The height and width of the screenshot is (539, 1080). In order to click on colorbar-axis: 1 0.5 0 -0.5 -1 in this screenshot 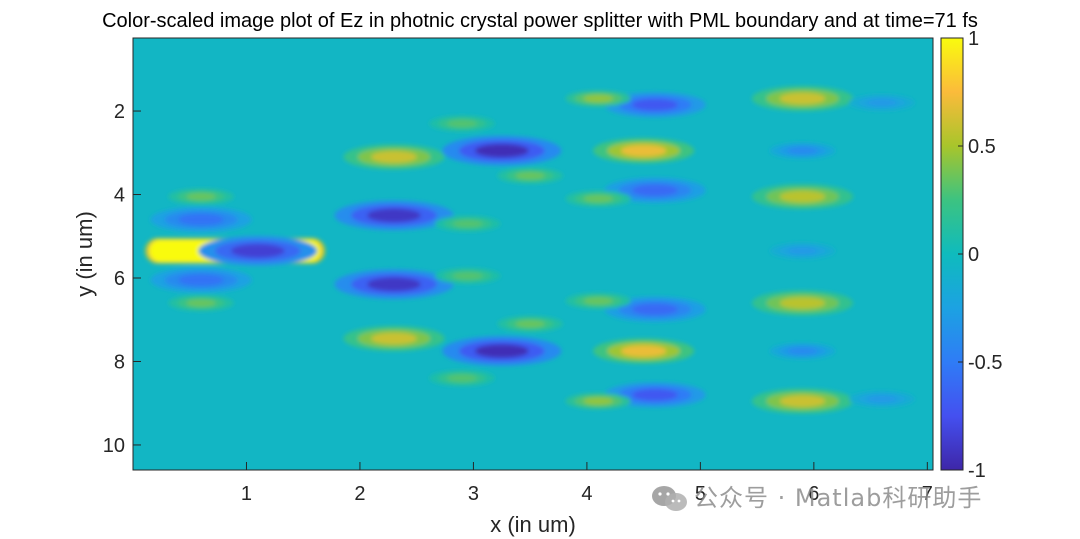, I will do `click(980, 255)`.